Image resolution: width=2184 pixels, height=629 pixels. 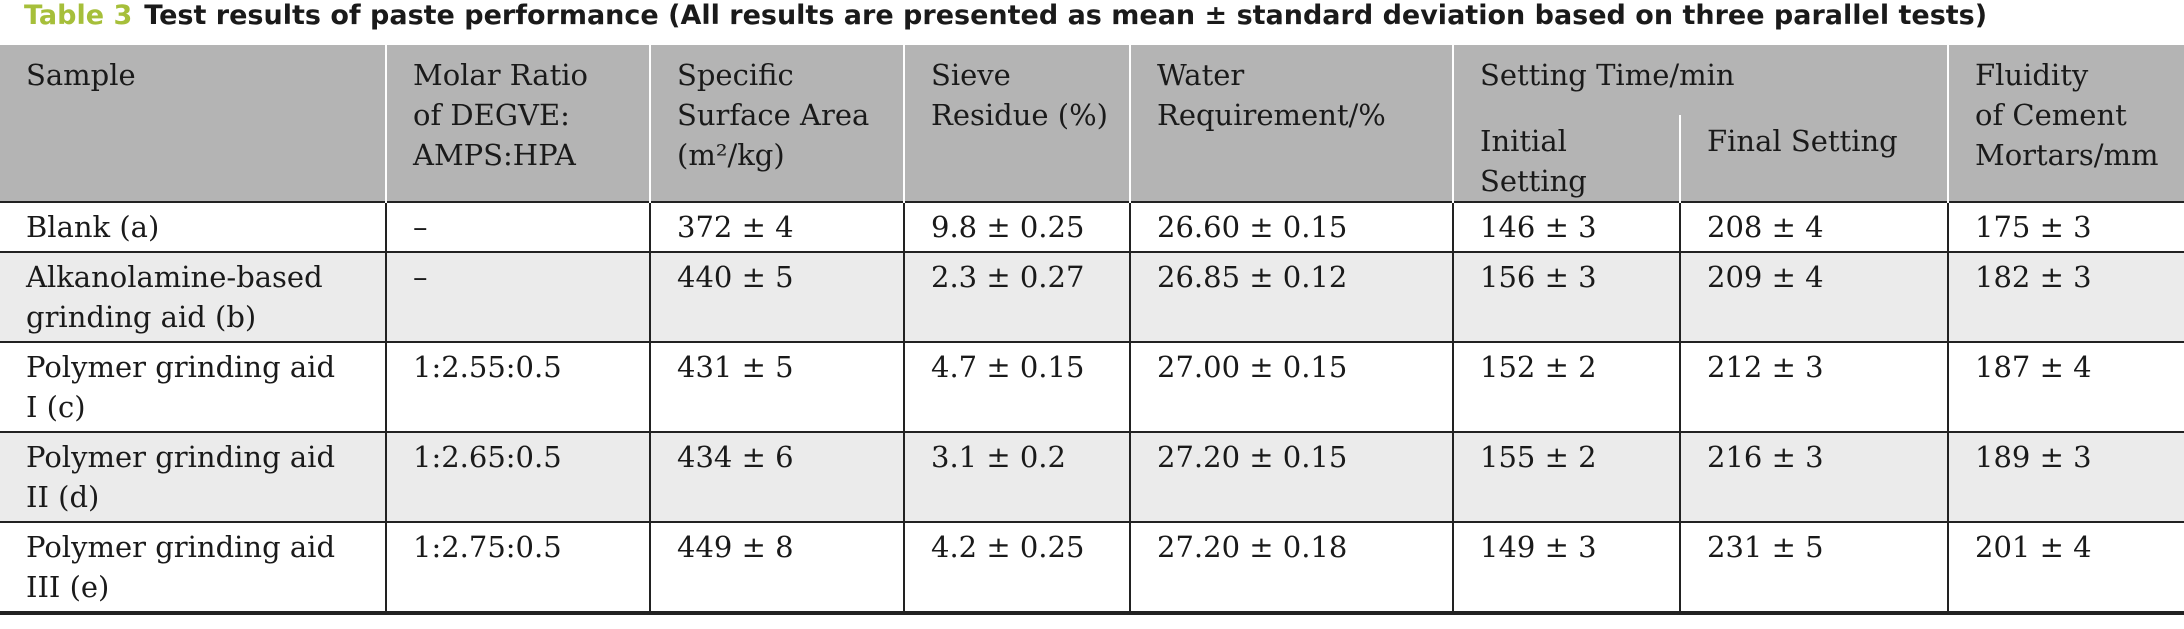 What do you see at coordinates (1566, 476) in the screenshot?
I see `cell-initial-setting: 155 ± 2` at bounding box center [1566, 476].